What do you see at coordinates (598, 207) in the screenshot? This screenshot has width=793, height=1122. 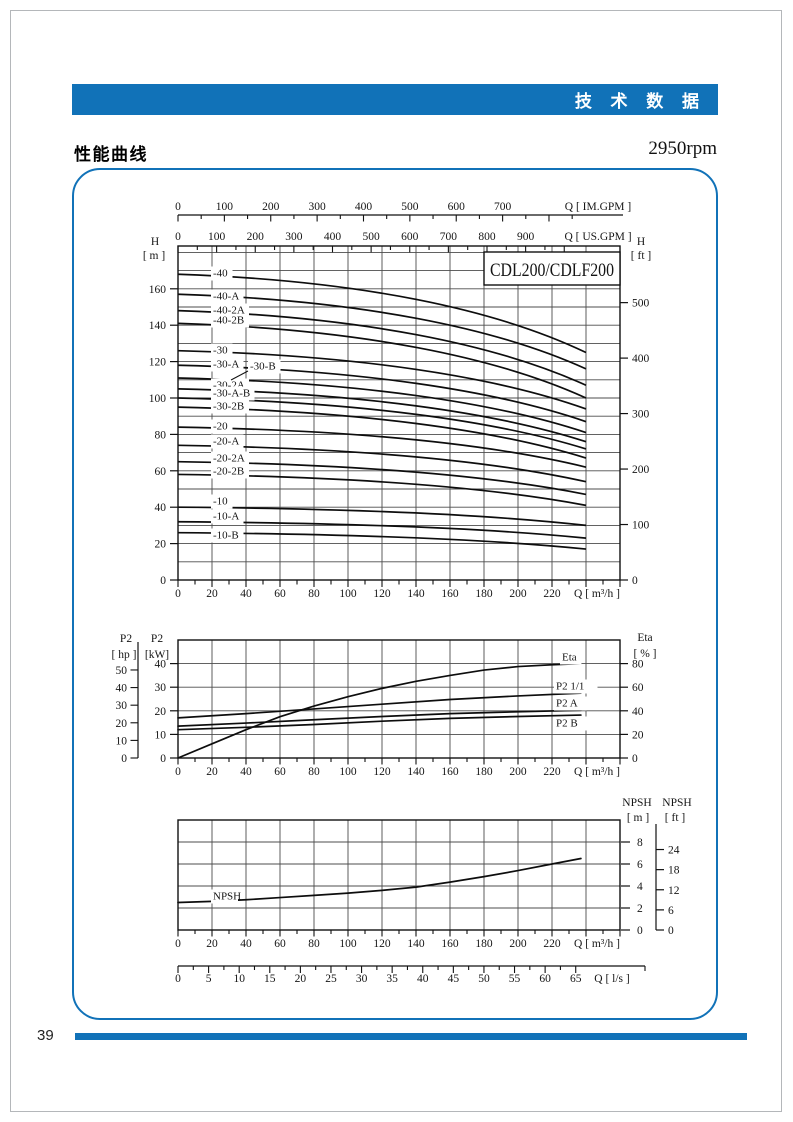 I see `svg-text: Q [ IM.GPM ]` at bounding box center [598, 207].